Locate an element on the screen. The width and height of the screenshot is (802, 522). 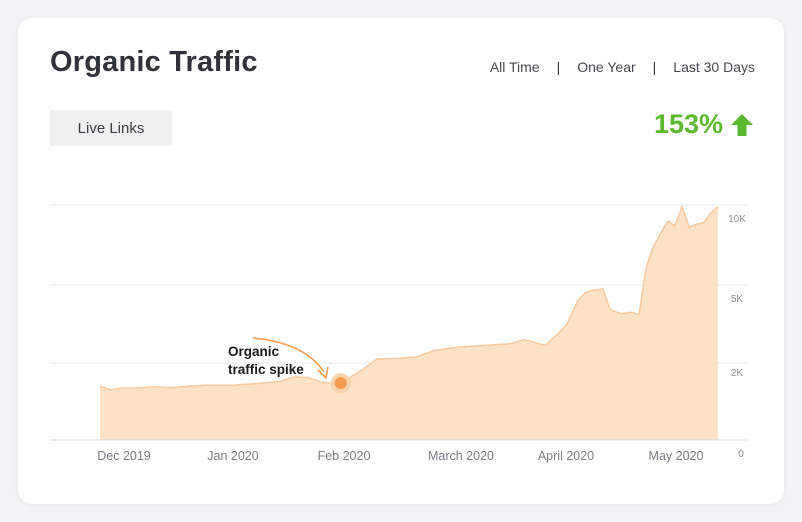
growth-indicator: 153% is located at coordinates (704, 124).